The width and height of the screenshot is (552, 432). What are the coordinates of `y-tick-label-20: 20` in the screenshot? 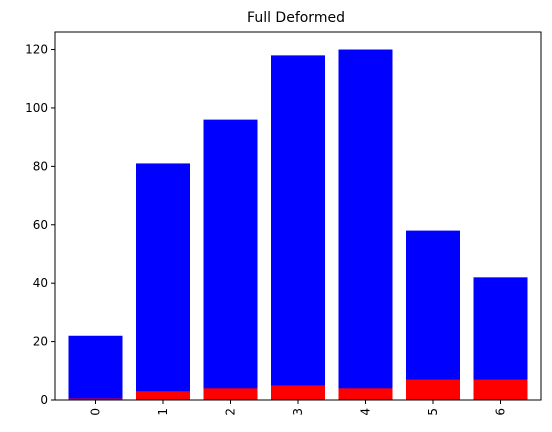 It's located at (40, 342).